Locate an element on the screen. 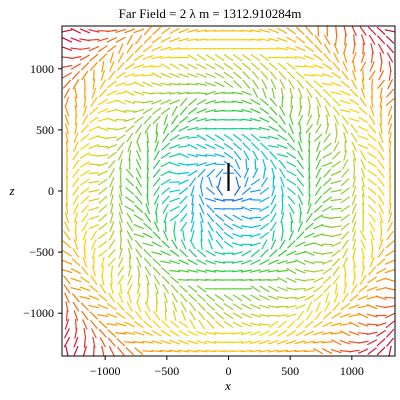  x-tick-label: −1000 is located at coordinates (105, 371).